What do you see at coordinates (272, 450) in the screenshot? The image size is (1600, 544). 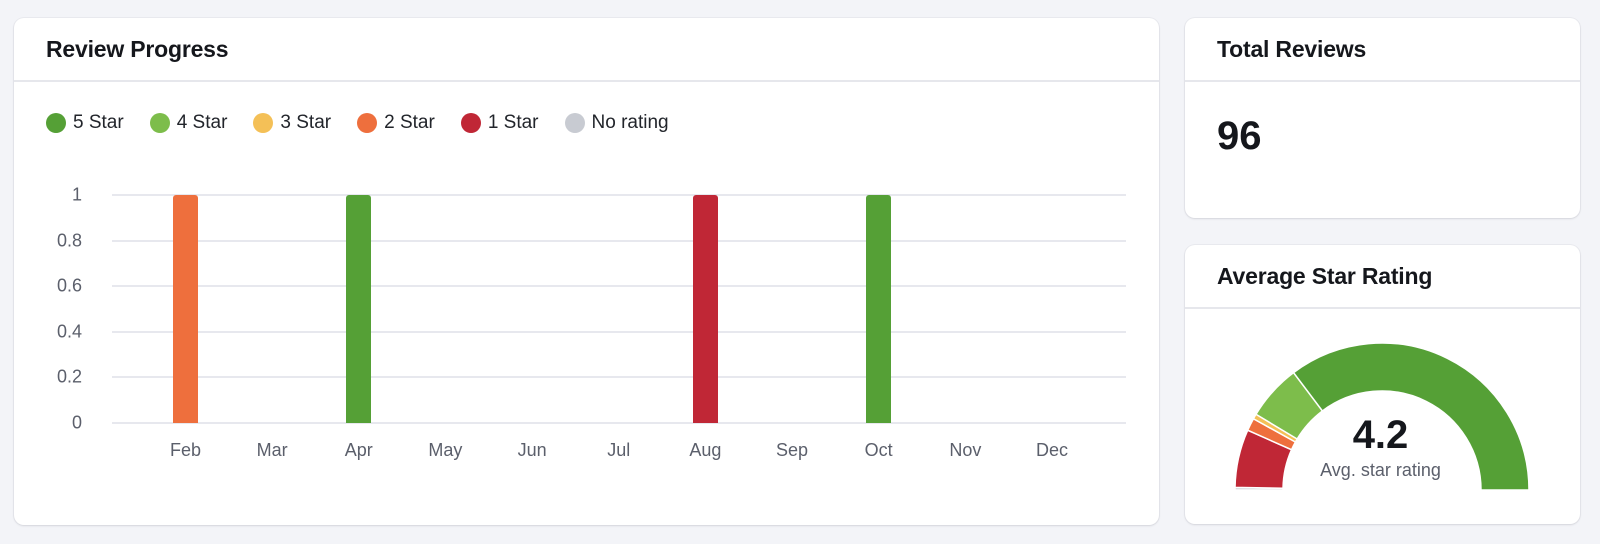 I see `x-axis-tick: Mar` at bounding box center [272, 450].